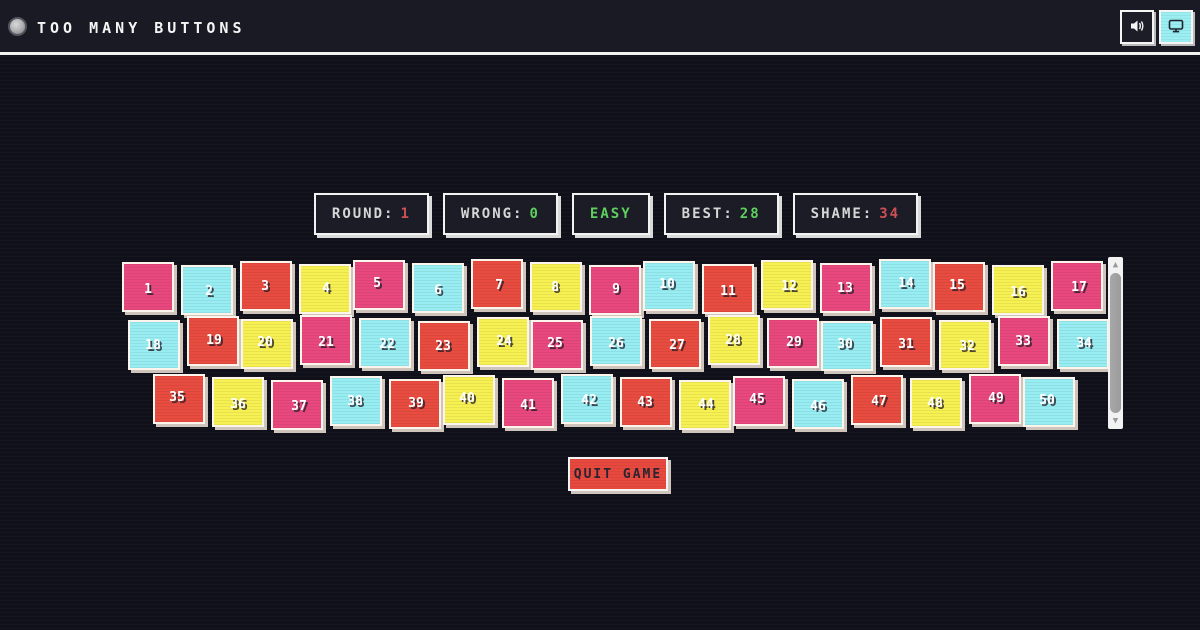 Image resolution: width=1200 pixels, height=630 pixels. What do you see at coordinates (371, 214) in the screenshot?
I see `stat-box-round: ROUND: 1` at bounding box center [371, 214].